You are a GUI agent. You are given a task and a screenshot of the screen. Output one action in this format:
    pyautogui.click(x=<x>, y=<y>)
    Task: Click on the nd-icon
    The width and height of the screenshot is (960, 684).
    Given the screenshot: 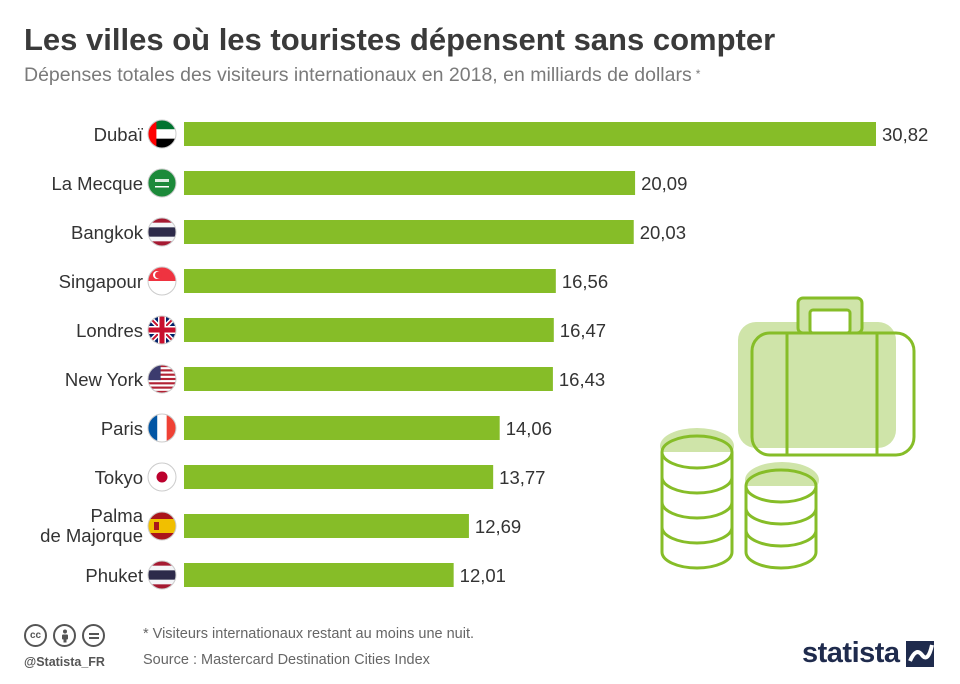 What is the action you would take?
    pyautogui.click(x=93, y=635)
    